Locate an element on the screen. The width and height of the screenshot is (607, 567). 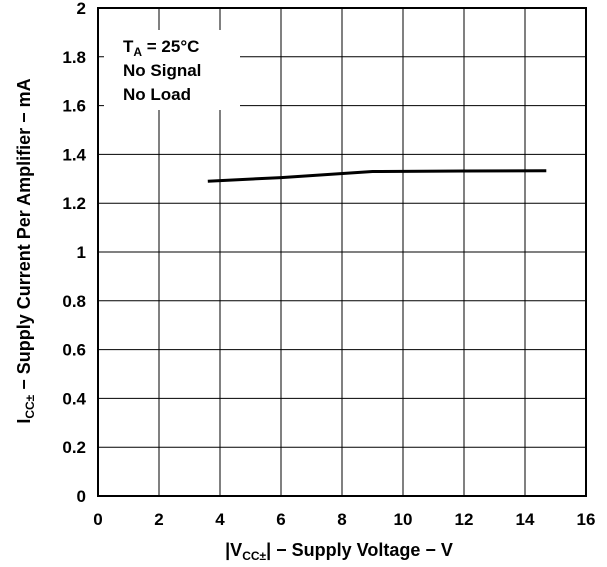
y-tick-labels: 0 0.2 0.4 0.6 0.8 1 1.2 1.4 1.6 1.8 2 is located at coordinates (74, 253).